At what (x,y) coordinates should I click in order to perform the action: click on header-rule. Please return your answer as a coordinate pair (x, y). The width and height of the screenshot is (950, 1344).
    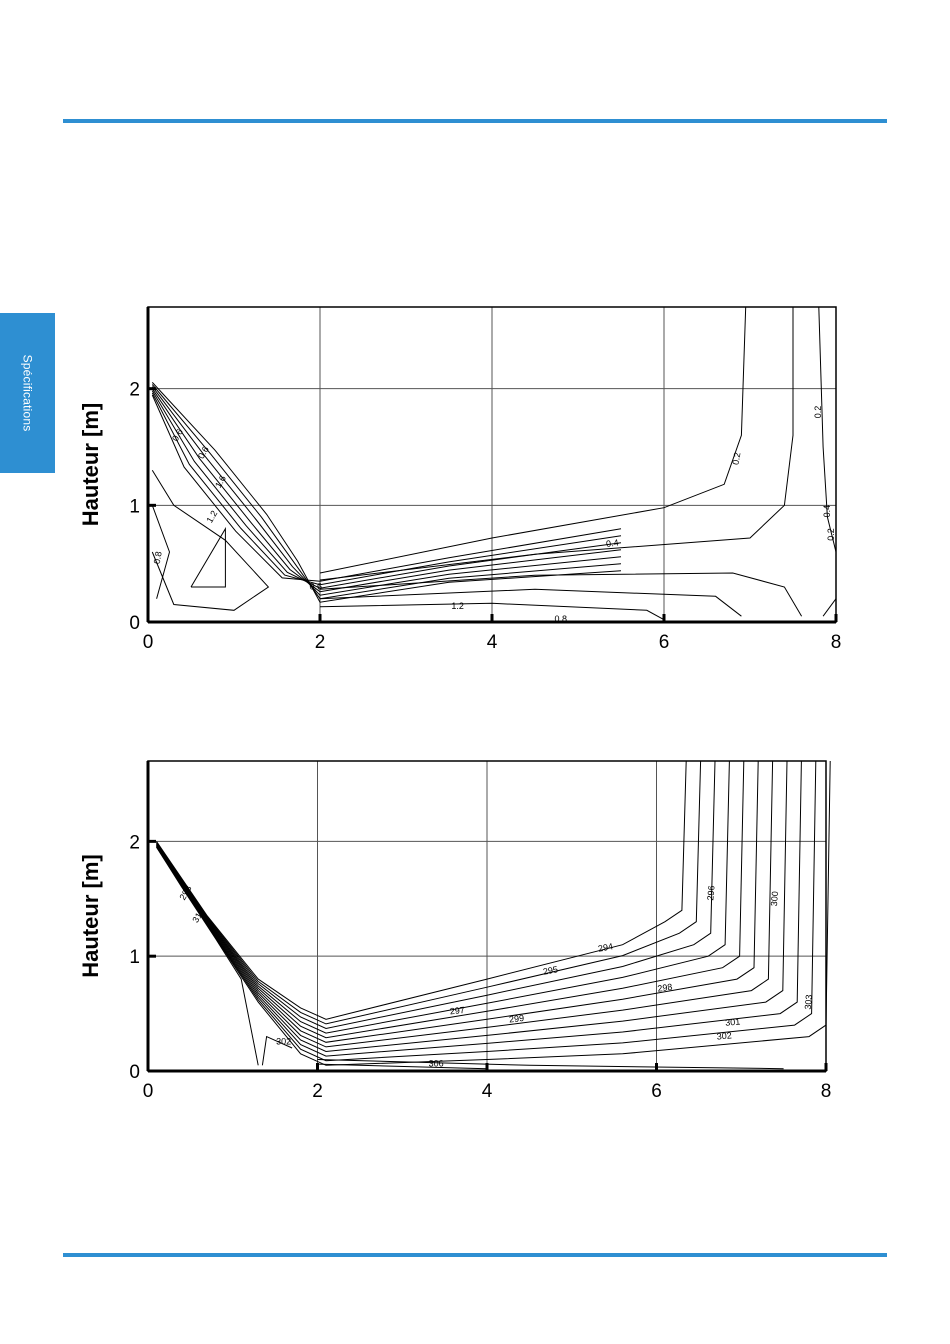
    Looking at the image, I should click on (475, 121).